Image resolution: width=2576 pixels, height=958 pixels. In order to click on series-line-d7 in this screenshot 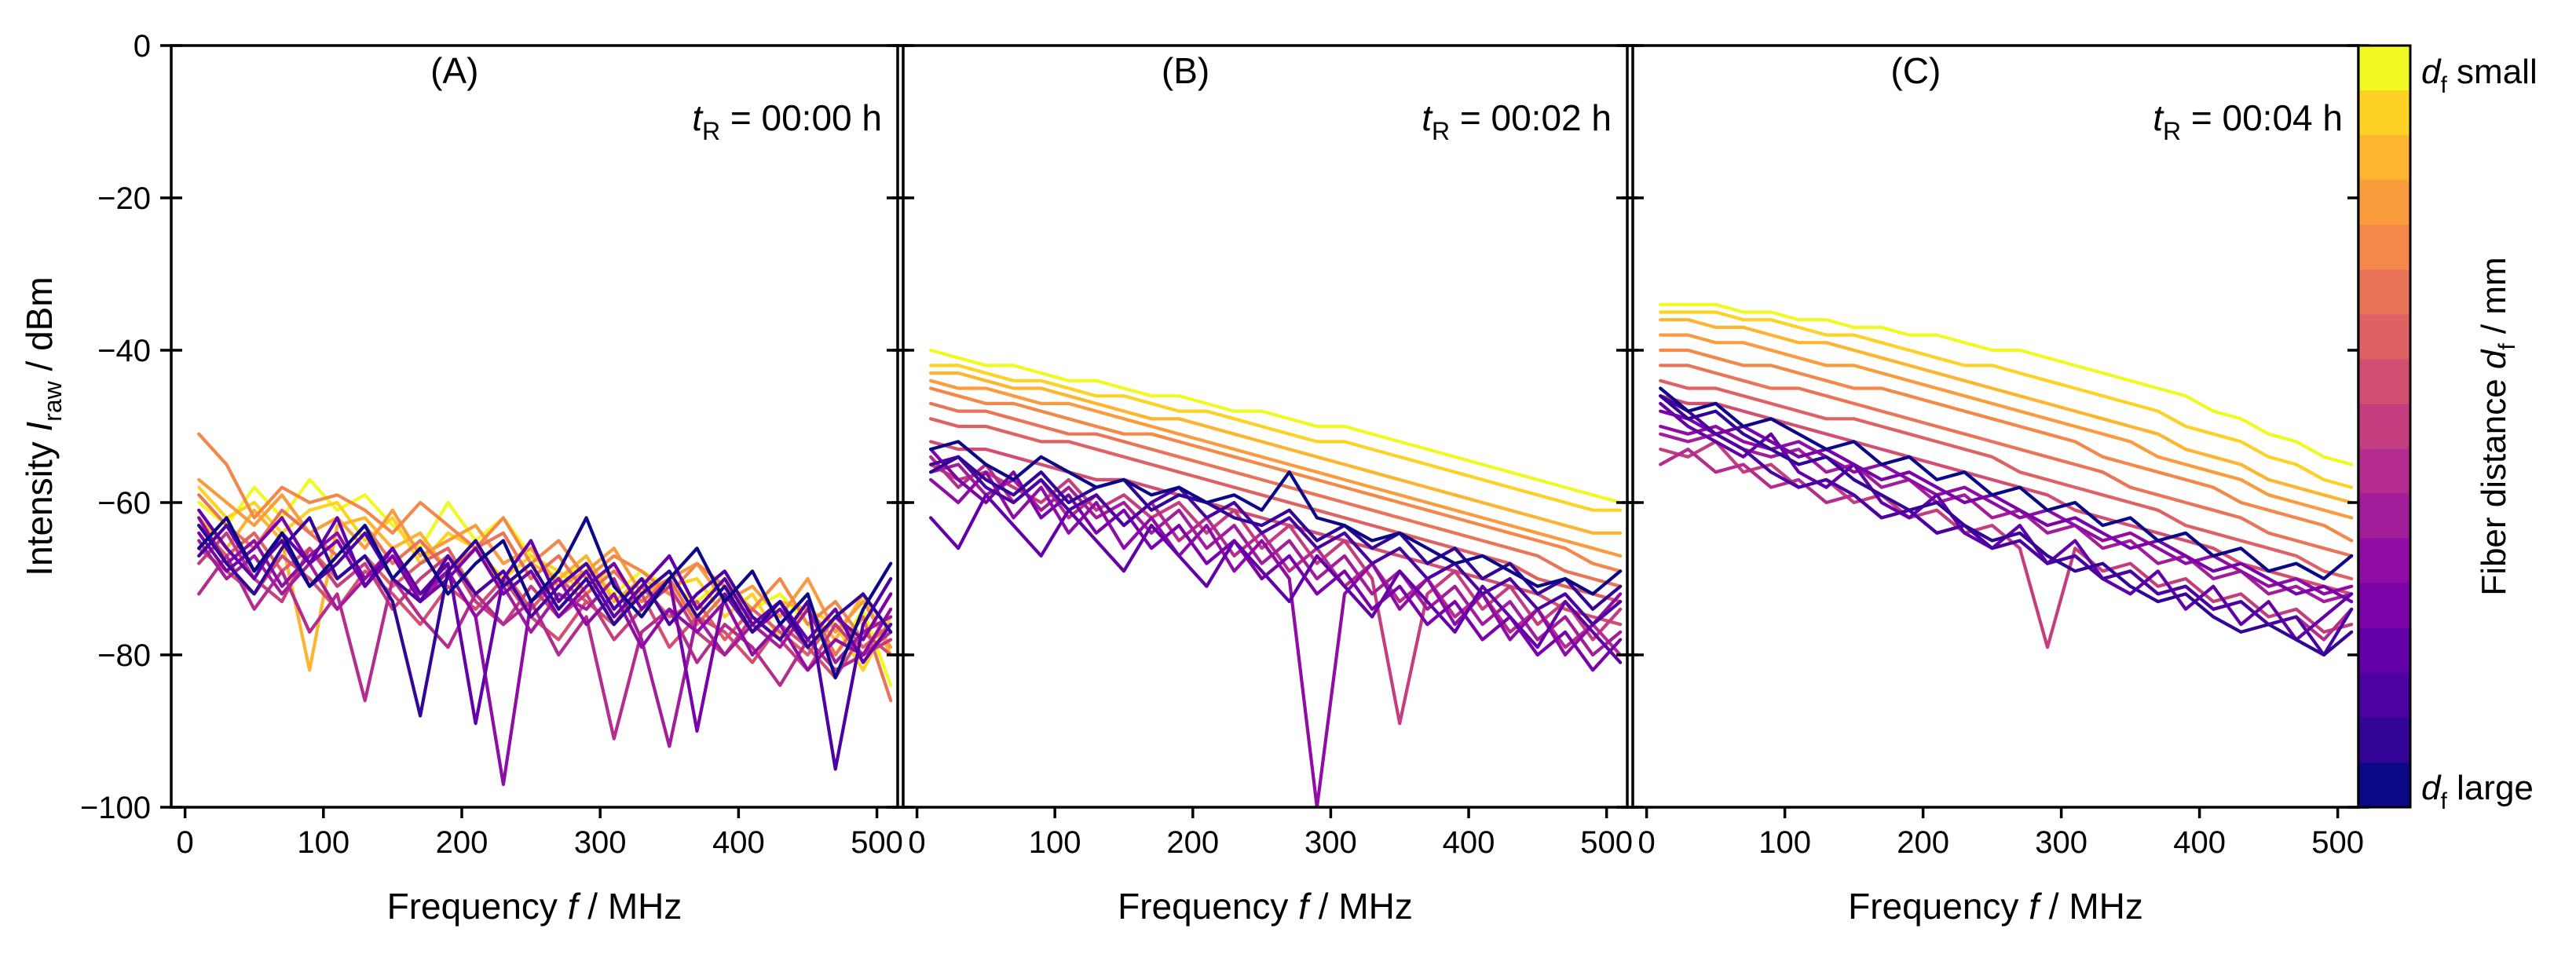, I will do `click(2007, 479)`.